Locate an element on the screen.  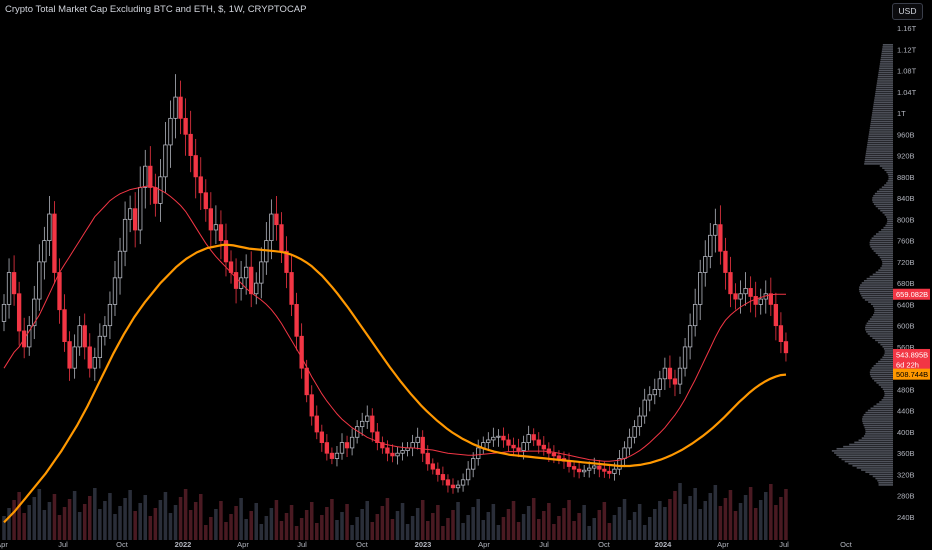
y-tick-label: 680B is located at coordinates (906, 283).